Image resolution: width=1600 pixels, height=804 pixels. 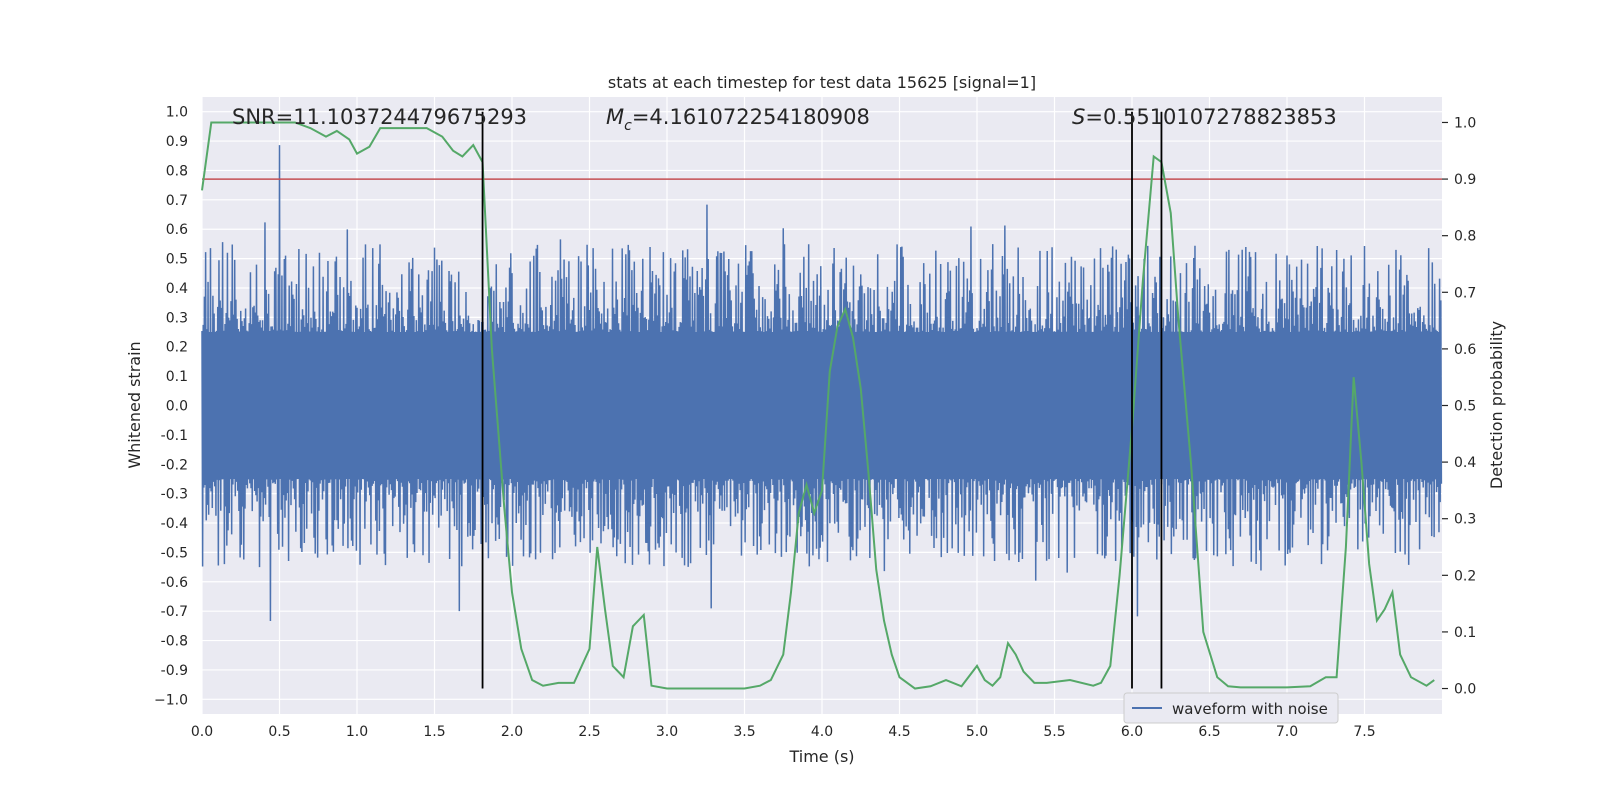 I want to click on y-right-tick-label: 0.7, so click(x=1465, y=293).